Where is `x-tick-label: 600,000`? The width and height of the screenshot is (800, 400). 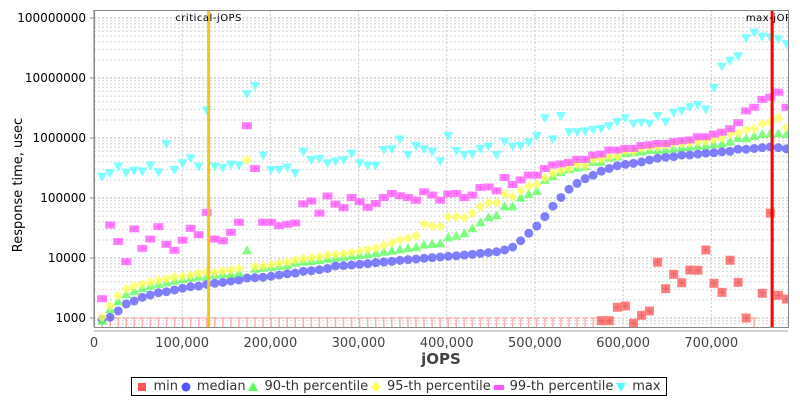 x-tick-label: 600,000 is located at coordinates (623, 343).